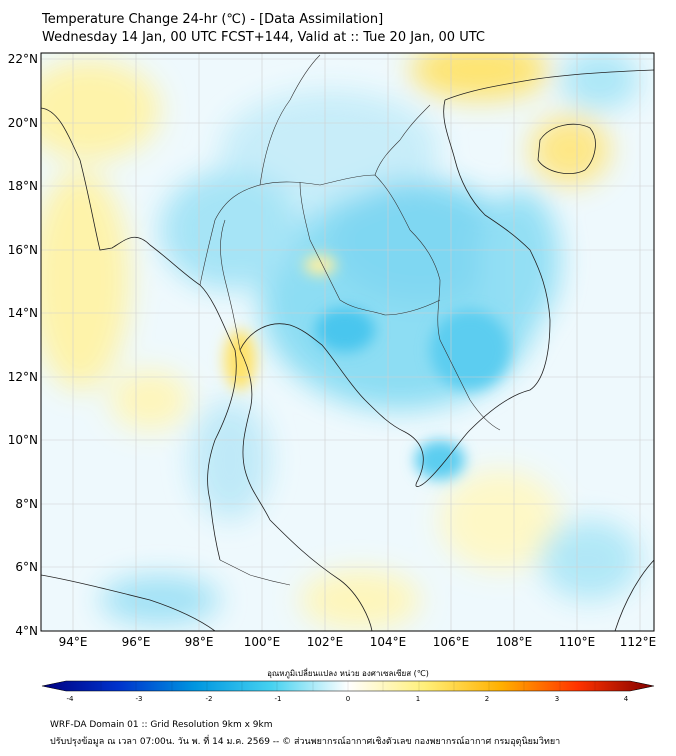  I want to click on colorbar-tick-m2: -2, so click(209, 699).